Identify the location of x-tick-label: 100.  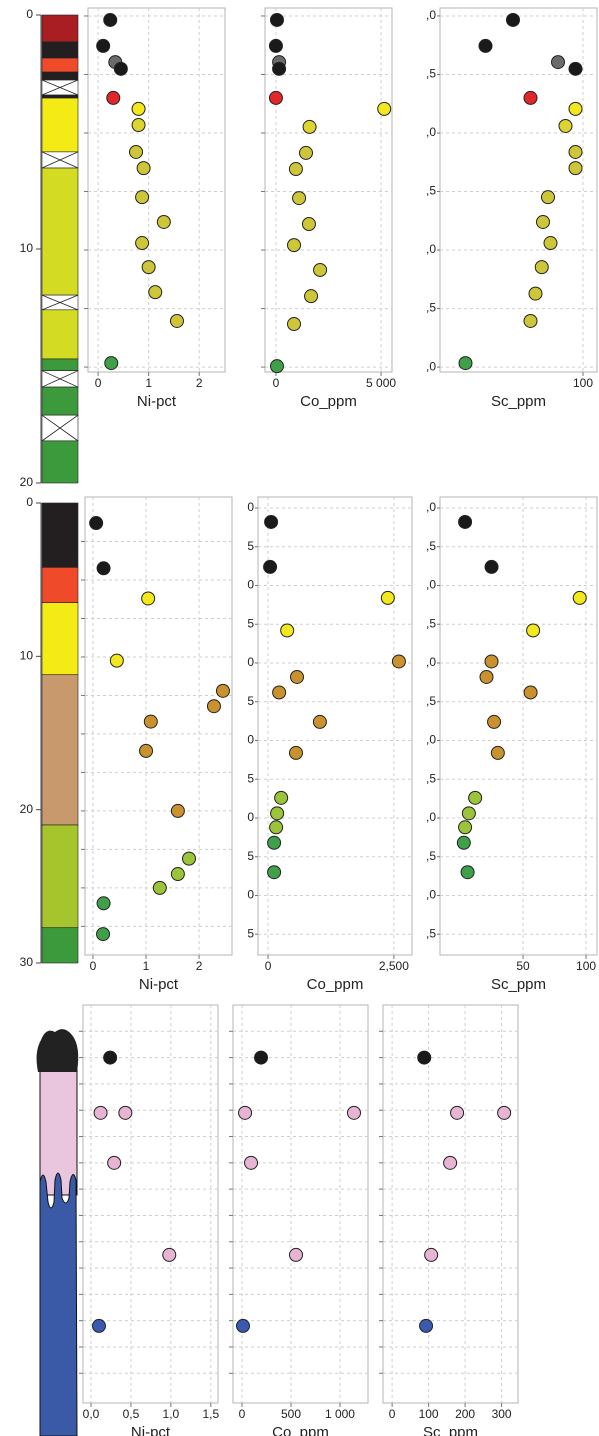
(429, 1414).